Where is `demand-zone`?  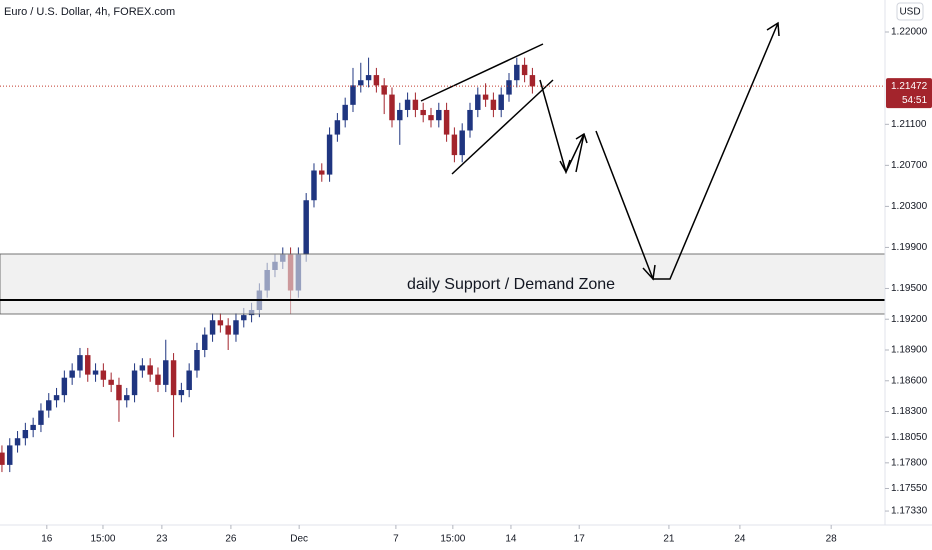 demand-zone is located at coordinates (443, 284).